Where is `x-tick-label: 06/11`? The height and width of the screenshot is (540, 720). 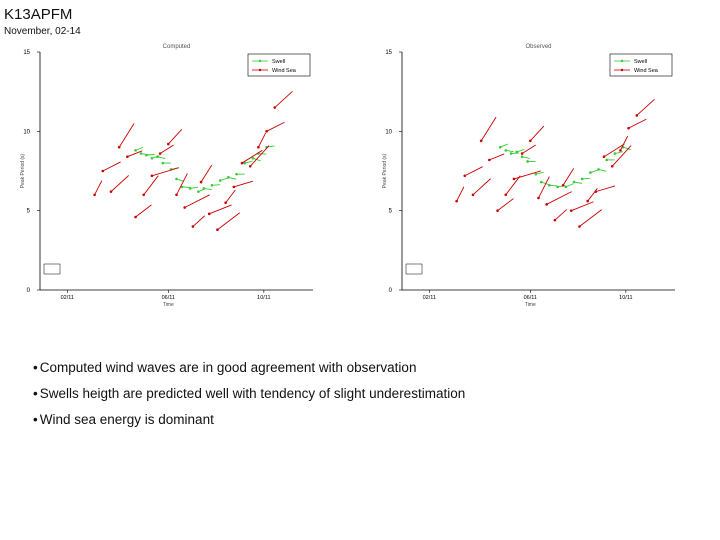
x-tick-label: 06/11 is located at coordinates (530, 298).